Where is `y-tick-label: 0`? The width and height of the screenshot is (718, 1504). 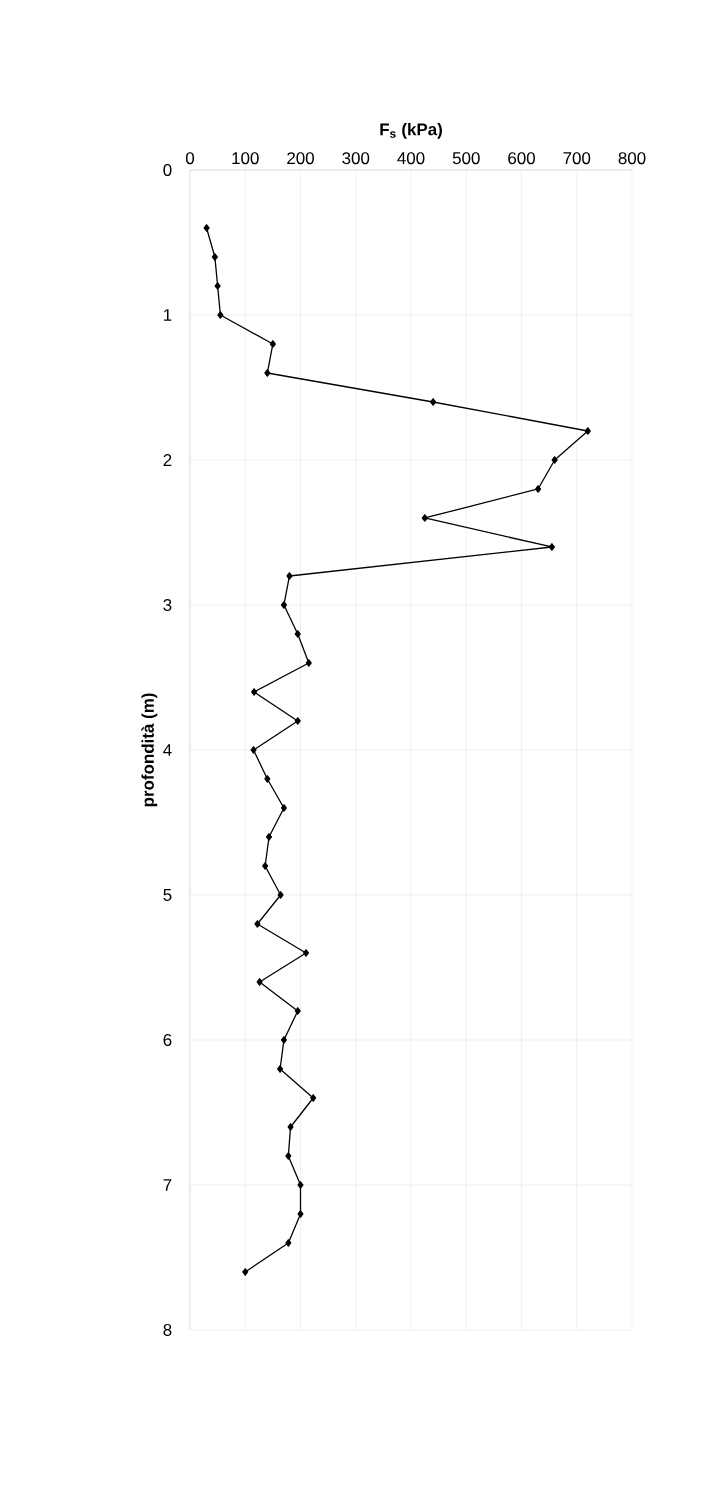
y-tick-label: 0 is located at coordinates (167, 170).